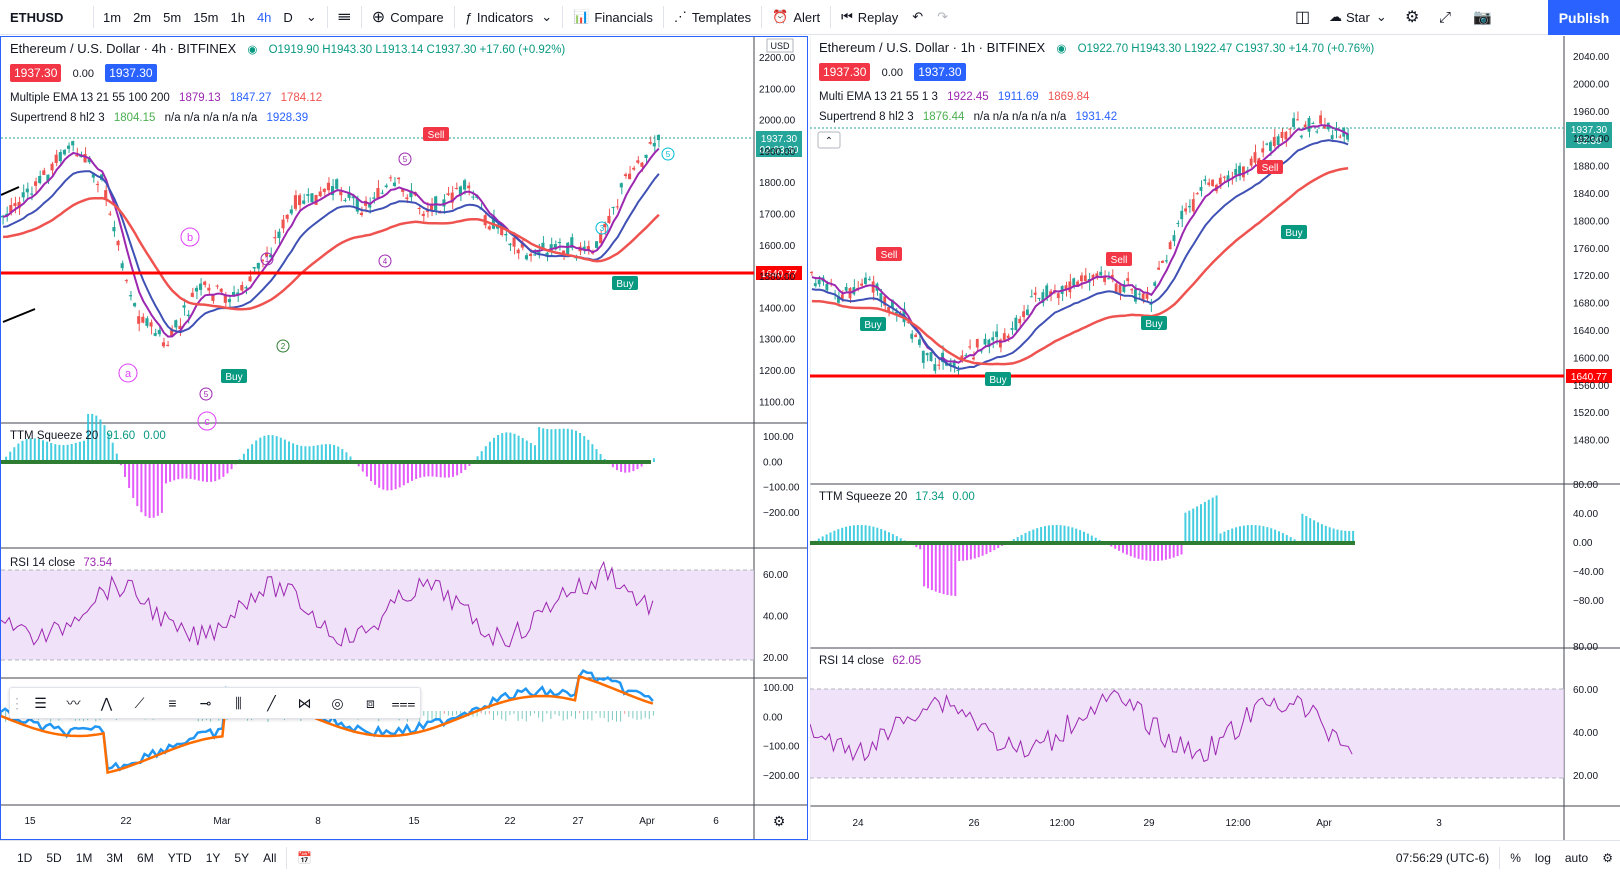 The image size is (1620, 875). Describe the element at coordinates (337, 702) in the screenshot. I see `spiral-icon: ◎` at that location.